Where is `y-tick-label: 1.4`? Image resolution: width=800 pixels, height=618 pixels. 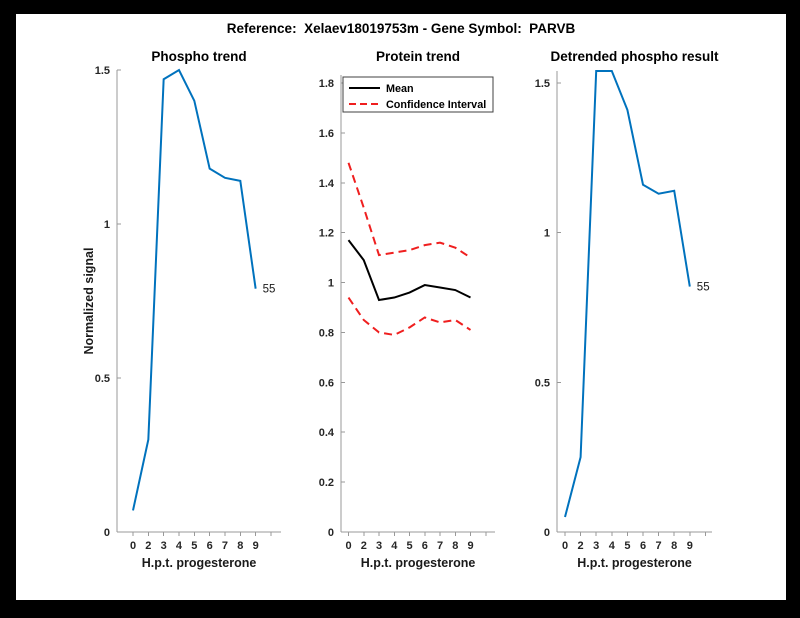
y-tick-label: 1.4 is located at coordinates (327, 184).